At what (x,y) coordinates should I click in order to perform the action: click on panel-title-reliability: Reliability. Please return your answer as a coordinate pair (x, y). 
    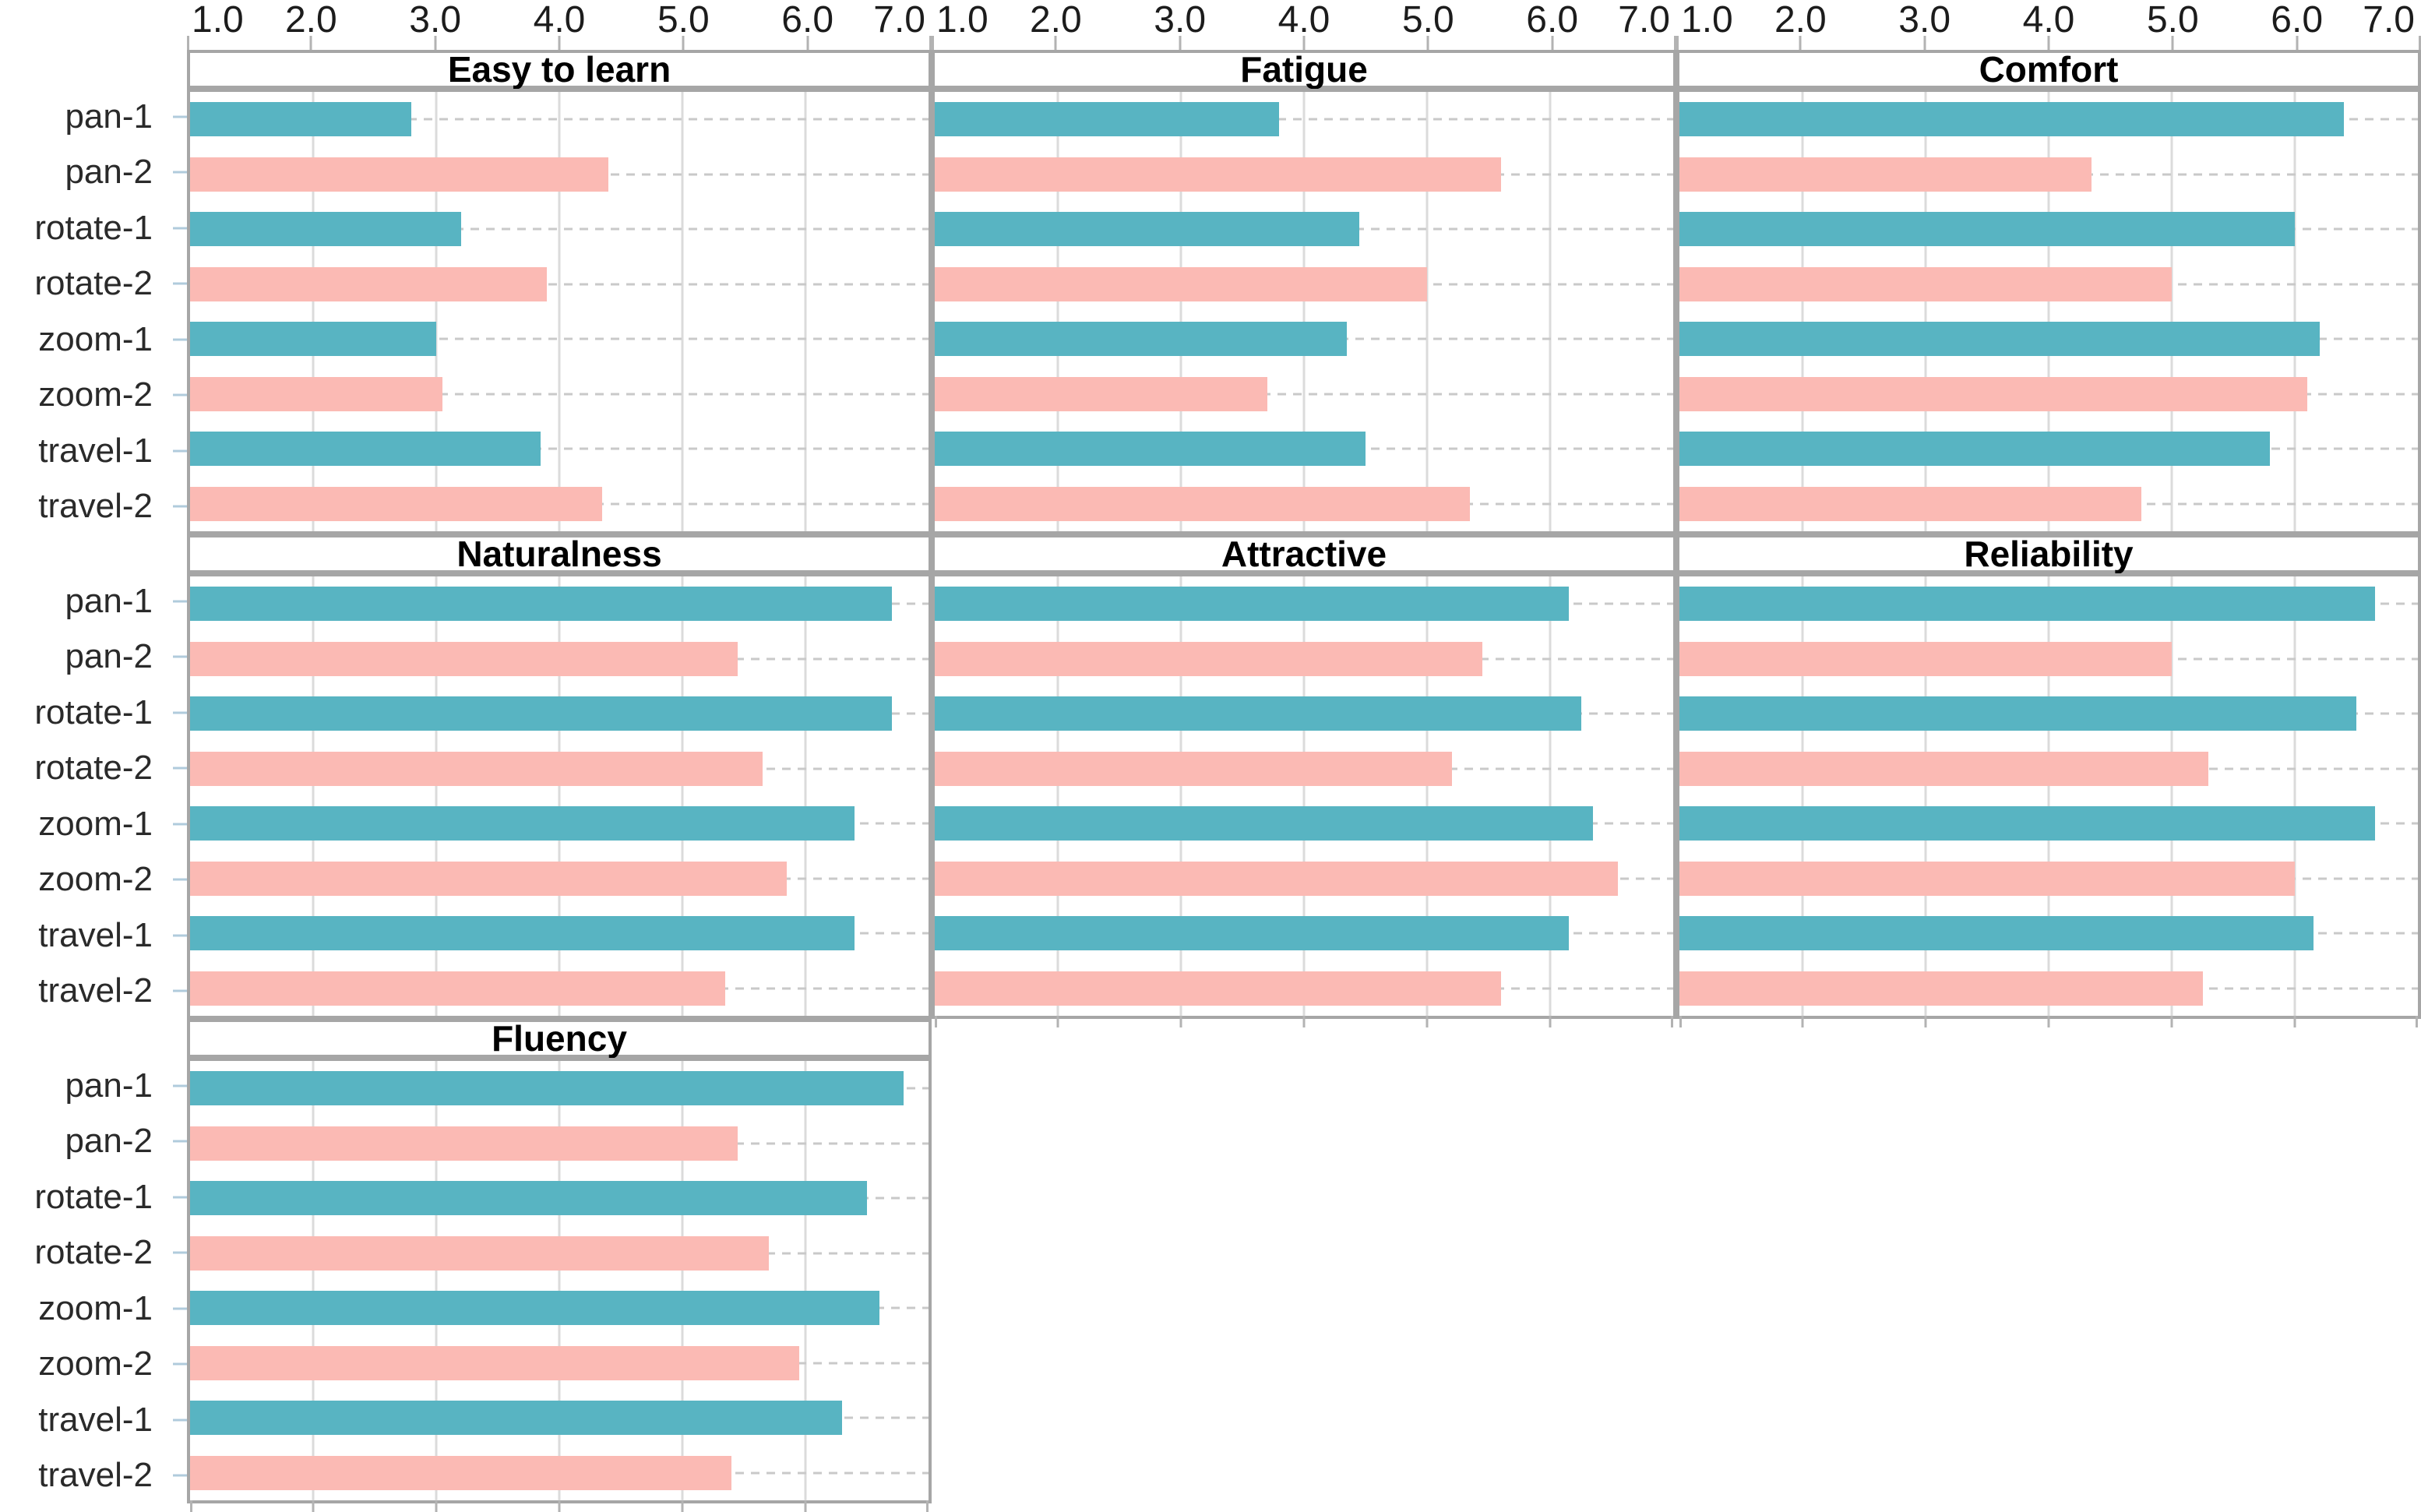
    Looking at the image, I should click on (2049, 554).